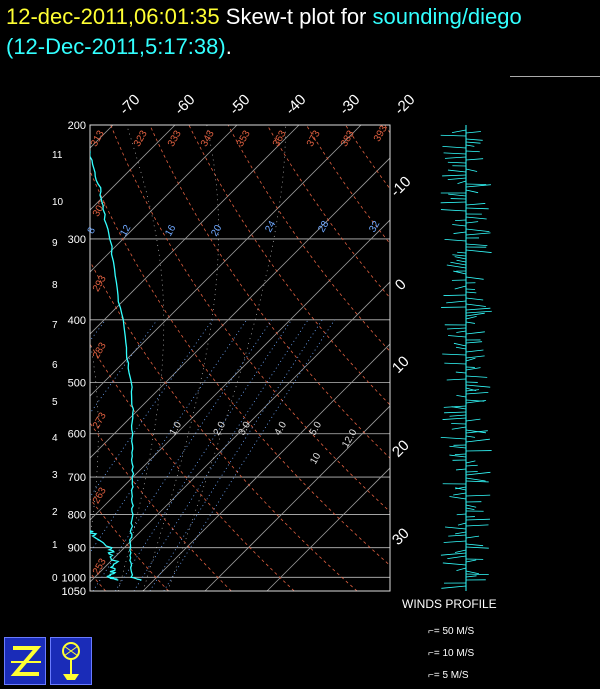 The height and width of the screenshot is (689, 600). What do you see at coordinates (55, 243) in the screenshot?
I see `height-label: 9` at bounding box center [55, 243].